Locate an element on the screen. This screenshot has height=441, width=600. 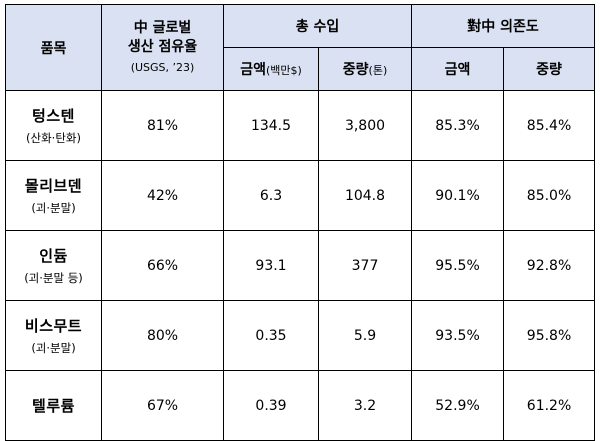
item-name: 몰리브덴 is located at coordinates (53, 186).